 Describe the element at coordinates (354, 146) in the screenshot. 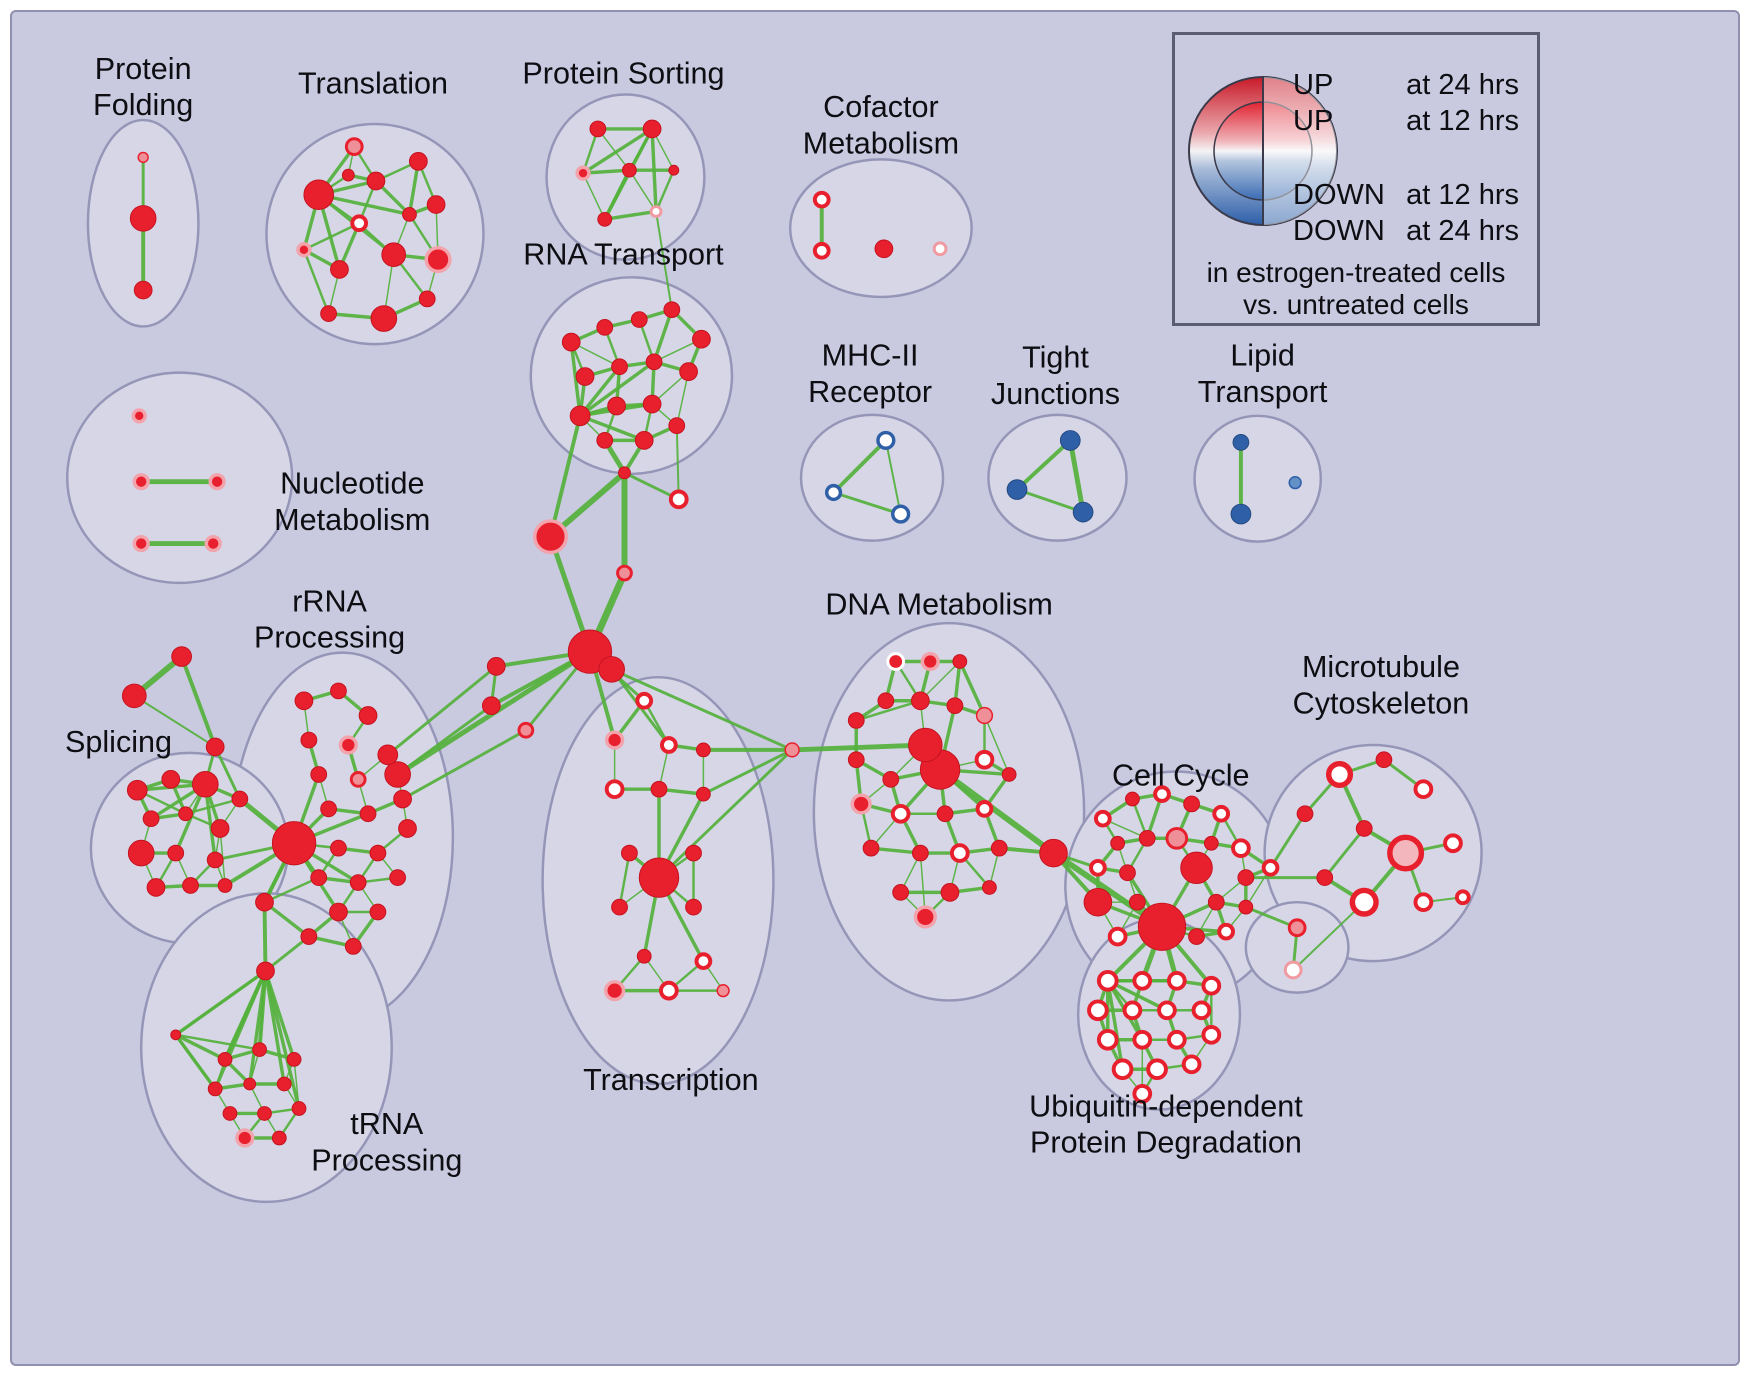

I see `node-t0` at that location.